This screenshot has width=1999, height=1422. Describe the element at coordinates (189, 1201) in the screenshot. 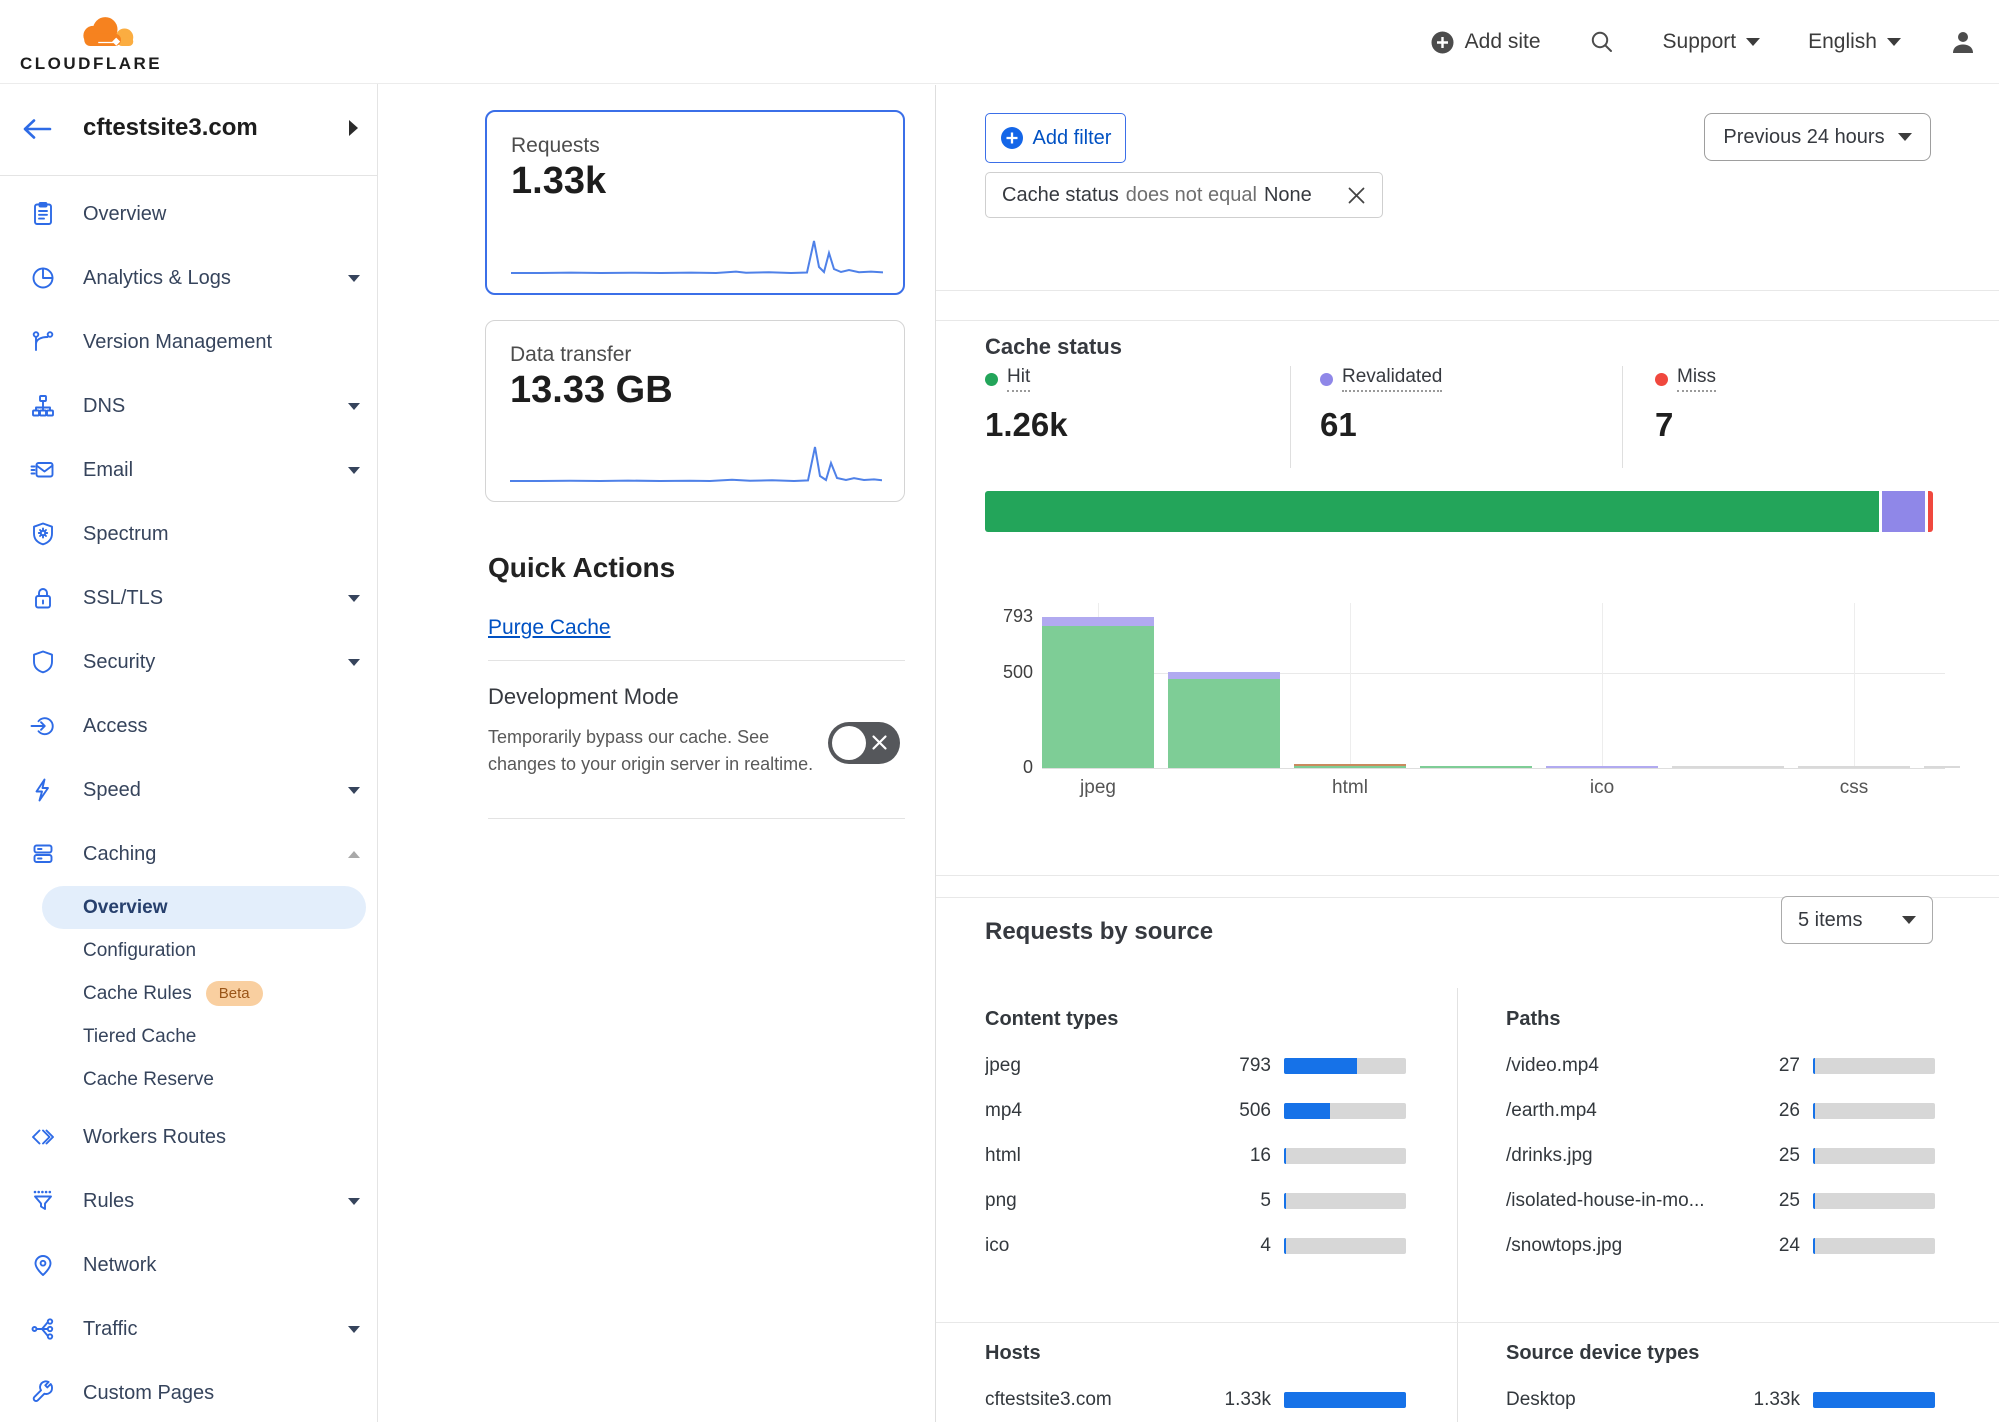

I see `sidebar-item-rules: Rules` at that location.